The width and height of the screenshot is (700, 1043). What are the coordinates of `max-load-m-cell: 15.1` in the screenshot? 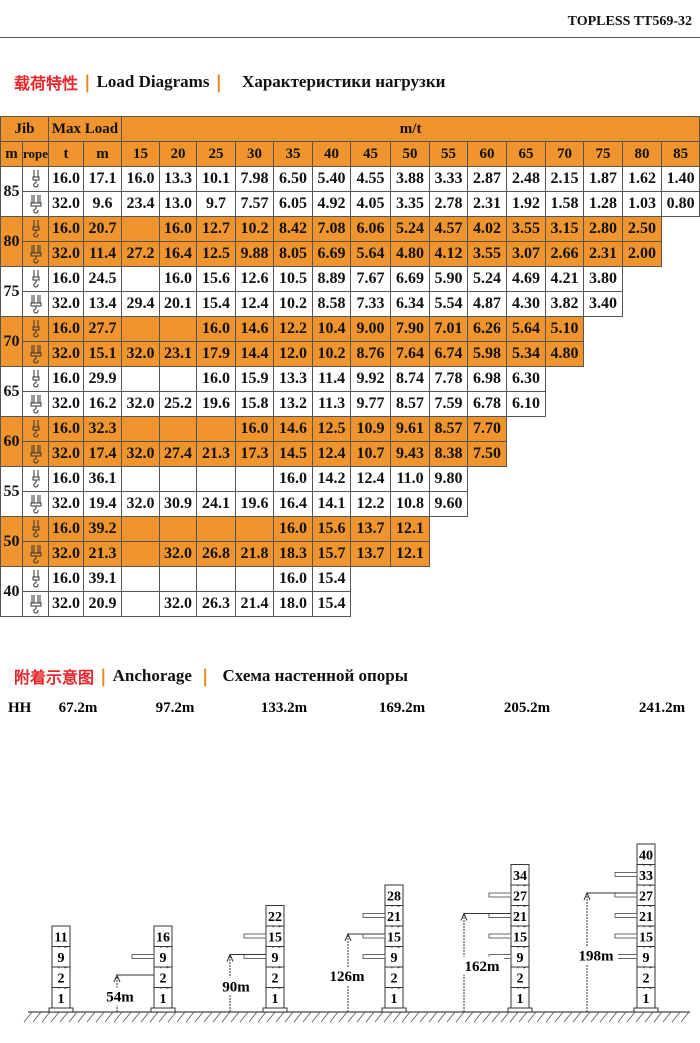 It's located at (103, 354).